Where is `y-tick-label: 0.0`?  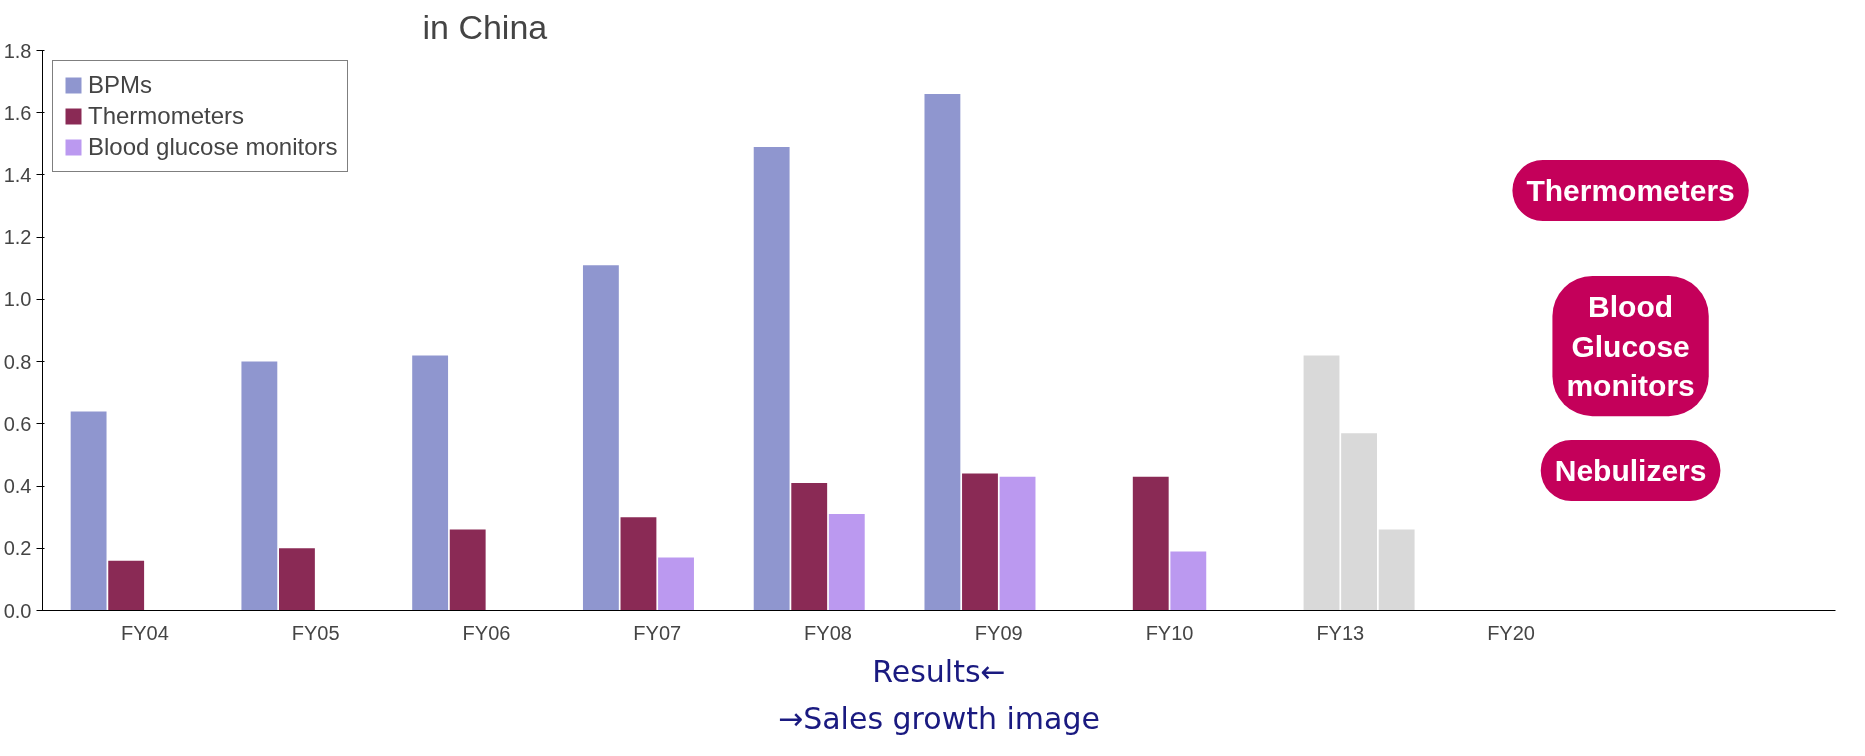 y-tick-label: 0.0 is located at coordinates (17, 610).